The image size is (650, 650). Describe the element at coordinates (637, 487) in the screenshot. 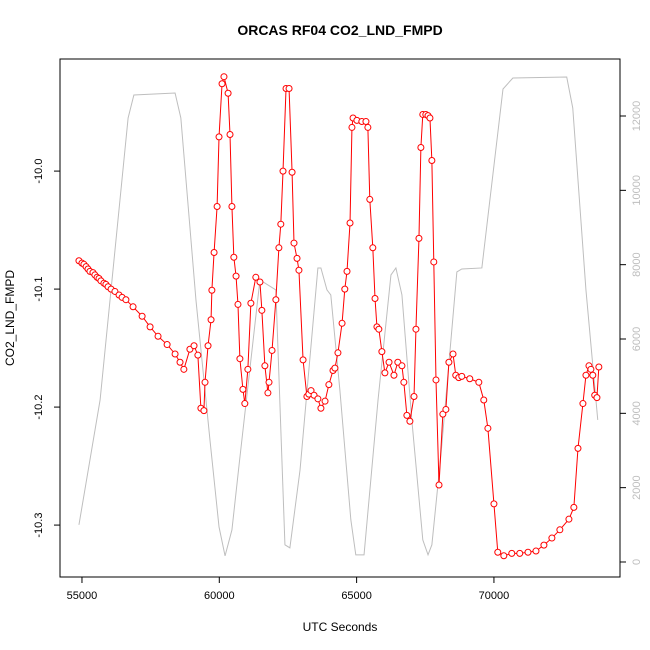

I see `y2-tick-label: 2000` at that location.